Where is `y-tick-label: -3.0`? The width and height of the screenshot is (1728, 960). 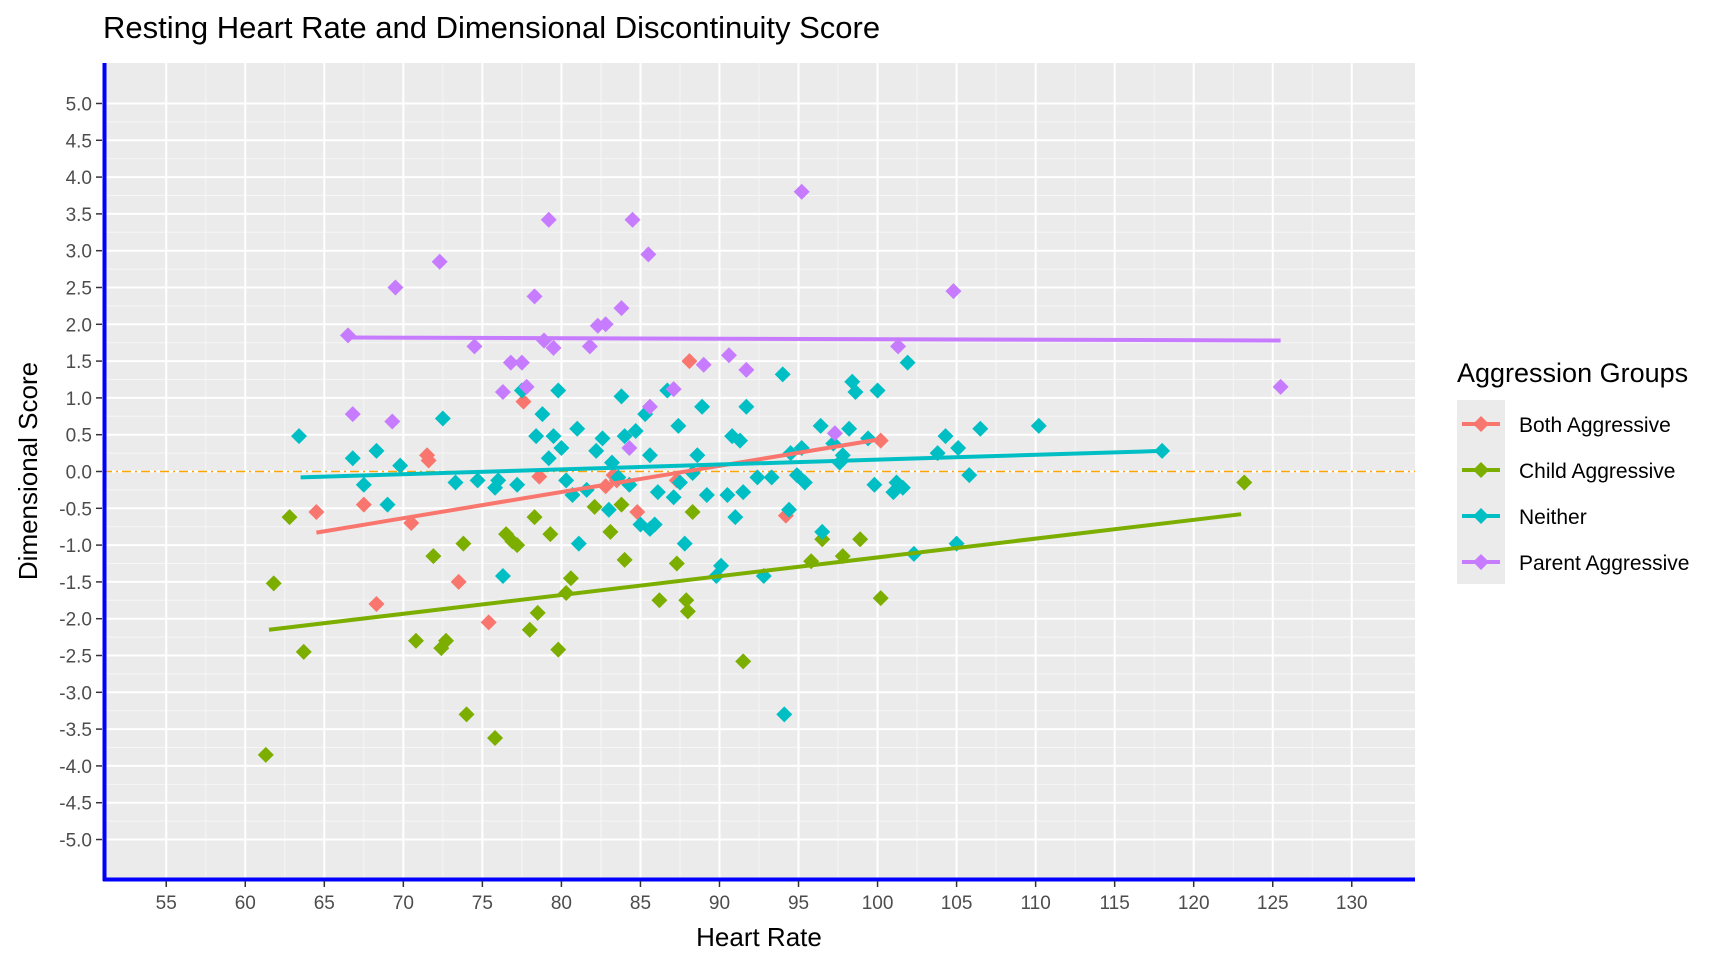 y-tick-label: -3.0 is located at coordinates (75, 693).